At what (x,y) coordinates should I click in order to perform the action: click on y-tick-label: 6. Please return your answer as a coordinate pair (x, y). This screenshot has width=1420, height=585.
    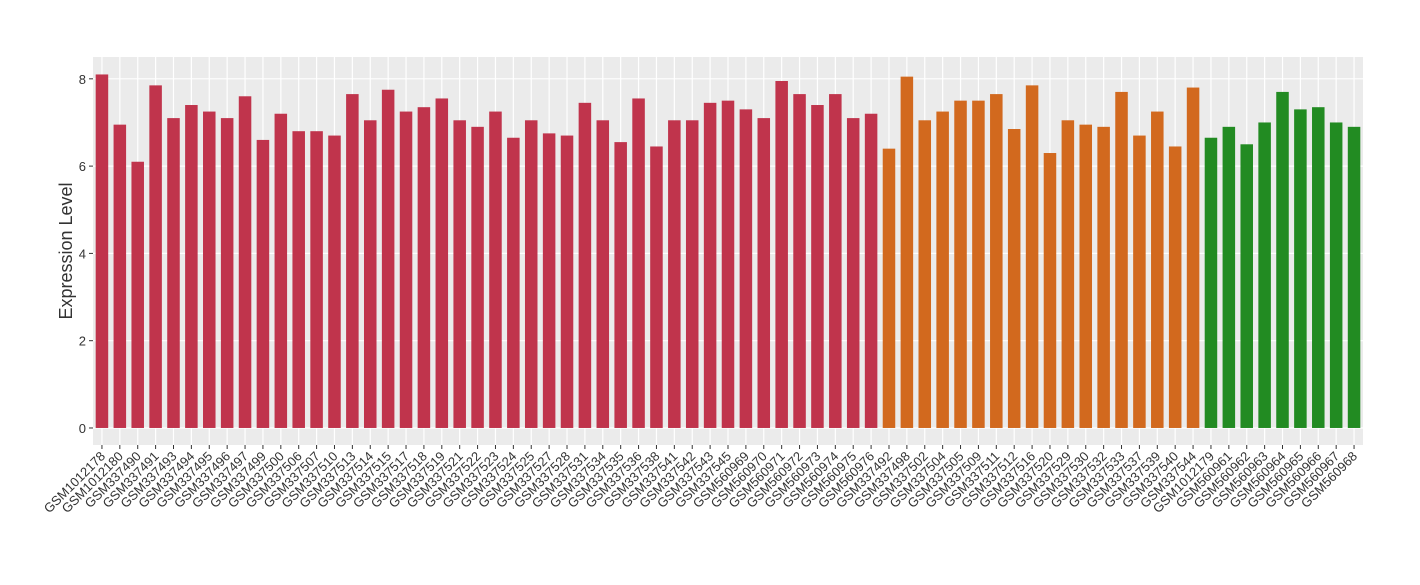
    Looking at the image, I should click on (82, 166).